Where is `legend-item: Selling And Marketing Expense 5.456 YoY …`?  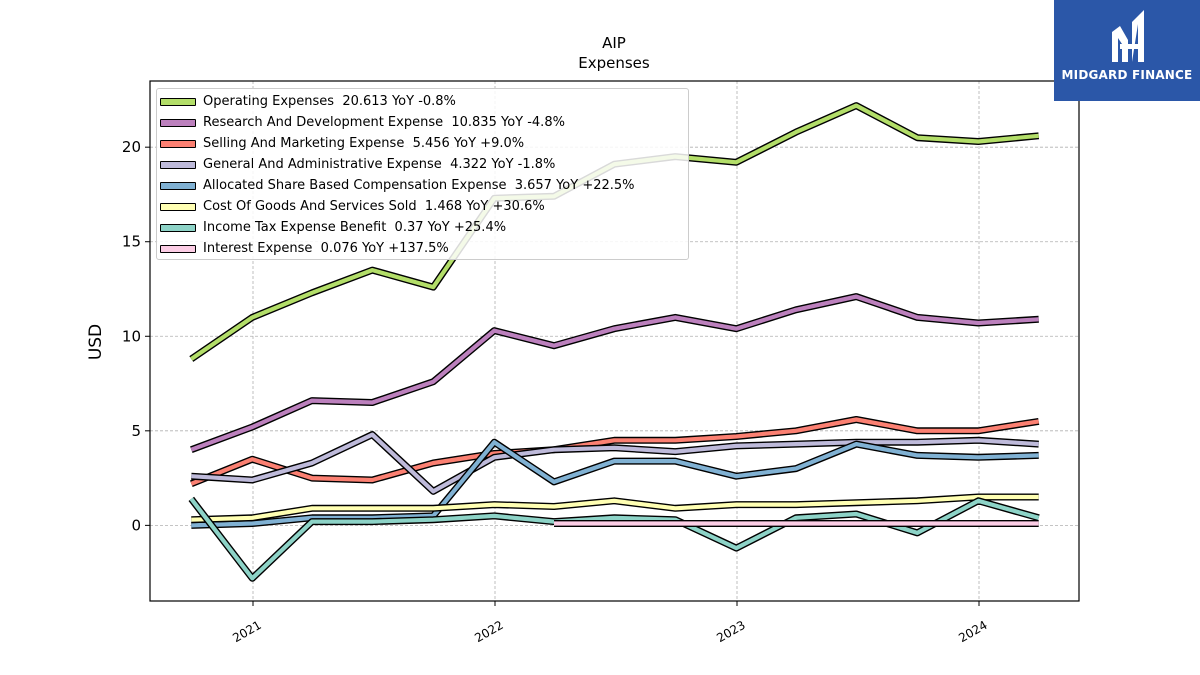
legend-item: Selling And Marketing Expense 5.456 YoY … is located at coordinates (423, 144).